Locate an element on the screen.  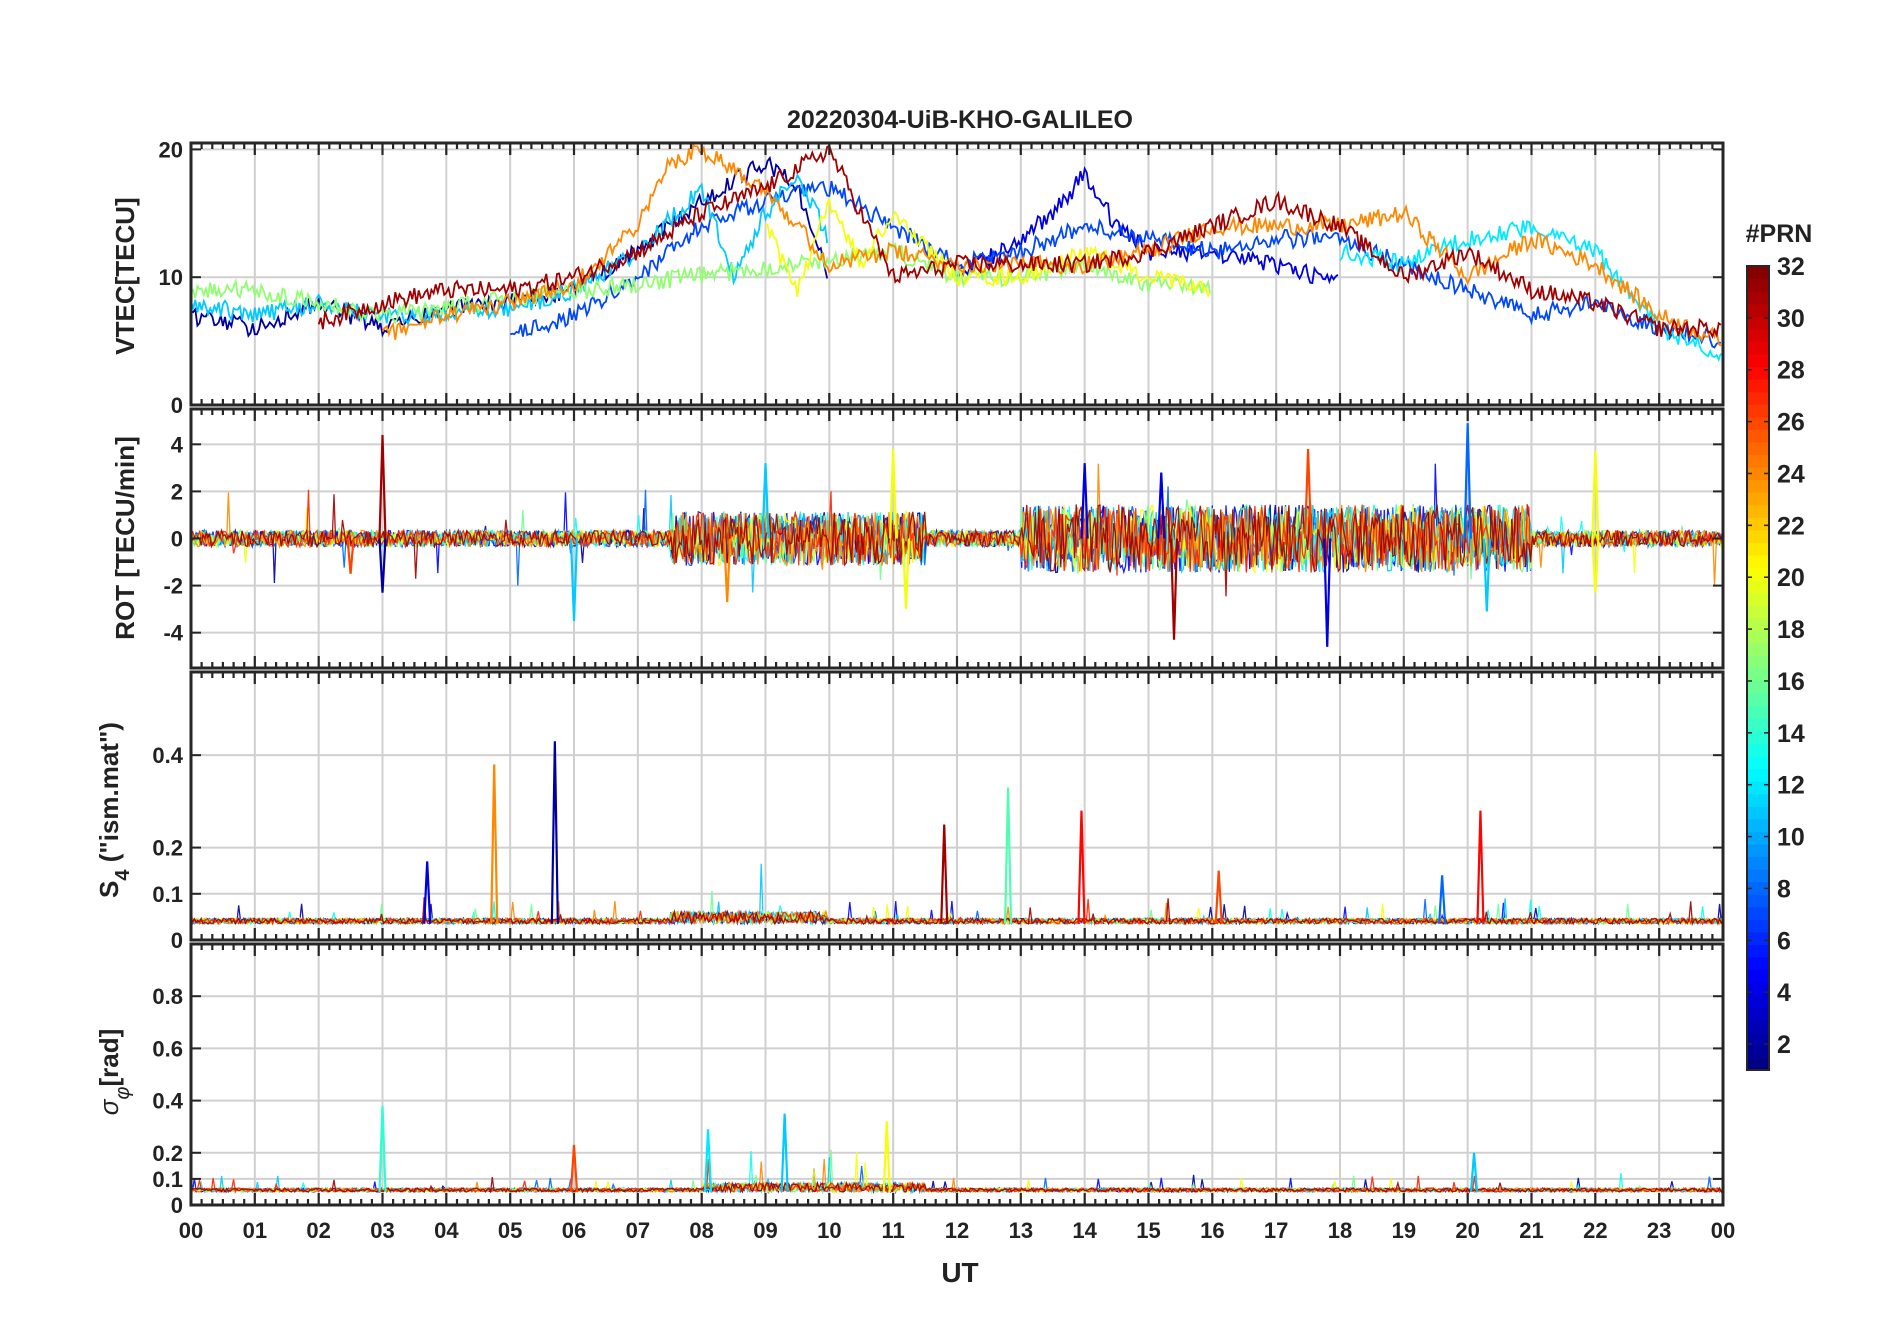
x-tick-label: 11 is located at coordinates (893, 1230).